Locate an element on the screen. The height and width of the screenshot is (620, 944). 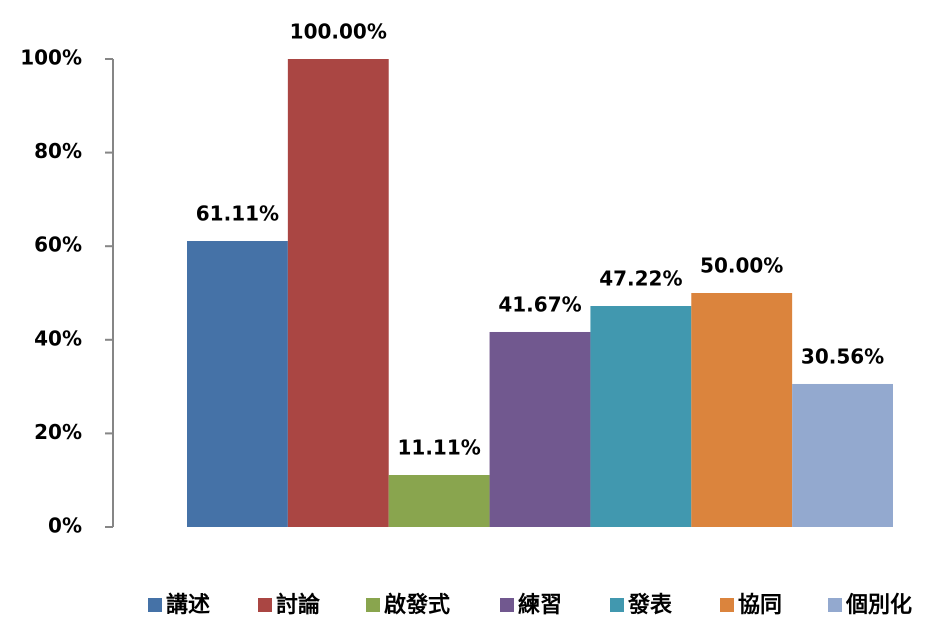
data-label: 41.67% is located at coordinates (539, 304).